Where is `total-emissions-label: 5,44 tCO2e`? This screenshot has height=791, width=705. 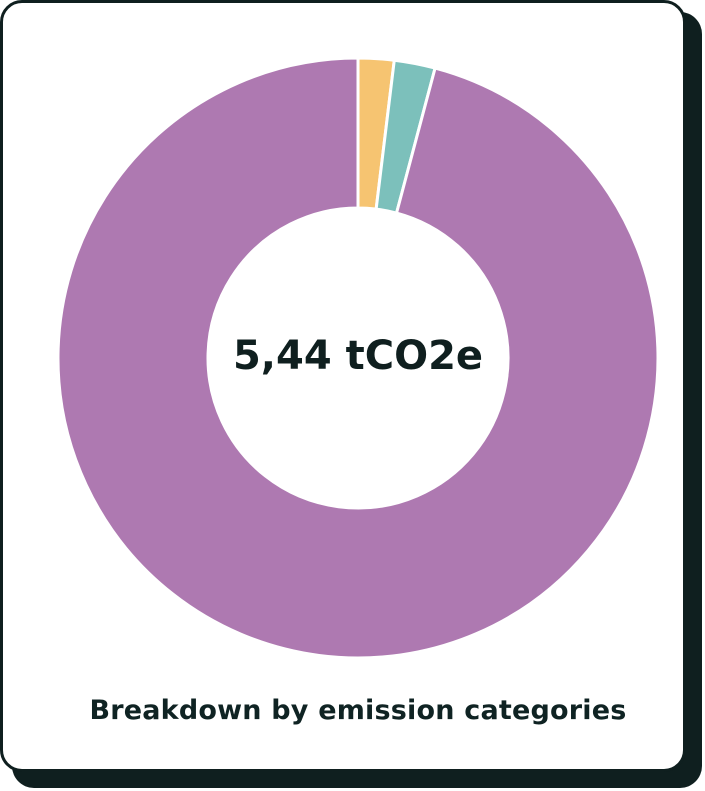 total-emissions-label: 5,44 tCO2e is located at coordinates (358, 356).